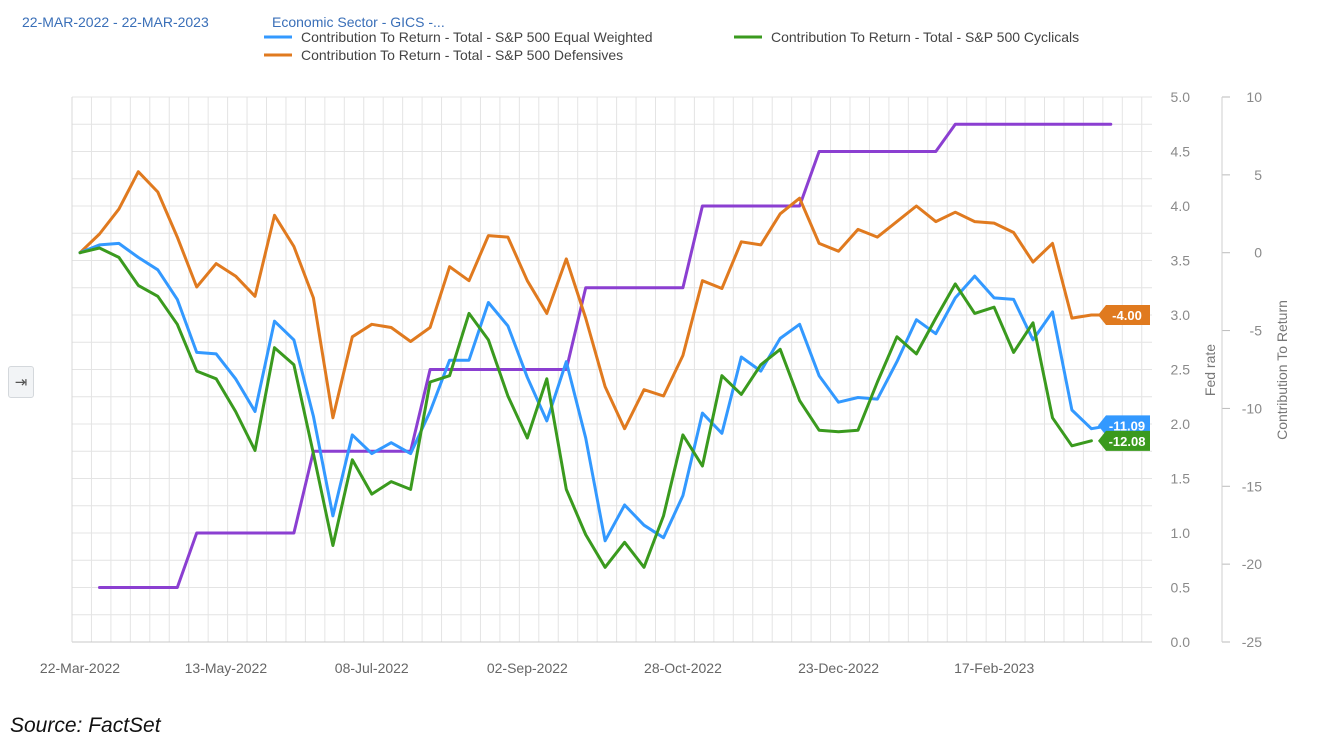  I want to click on date-range-link: 22-MAR-2022 - 22-MAR-2023, so click(115, 22).